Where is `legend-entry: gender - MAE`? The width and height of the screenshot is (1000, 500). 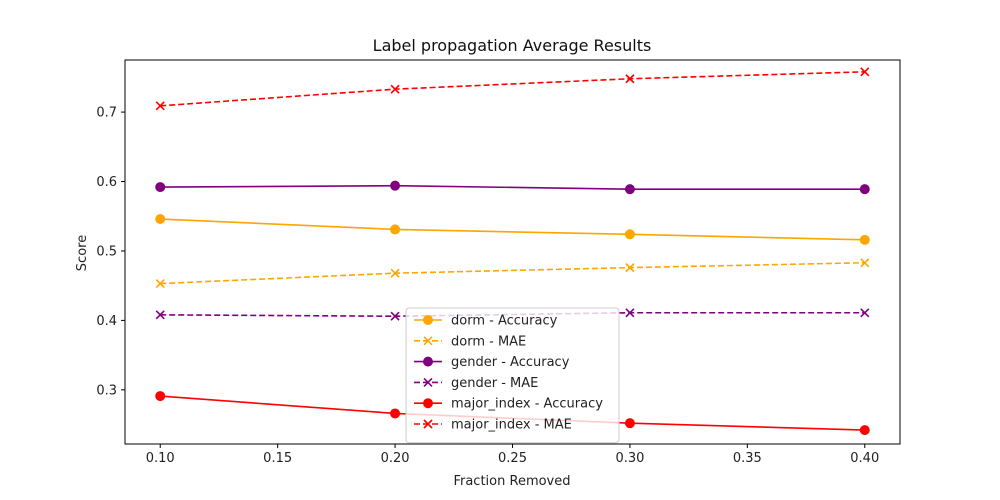
legend-entry: gender - MAE is located at coordinates (476, 383).